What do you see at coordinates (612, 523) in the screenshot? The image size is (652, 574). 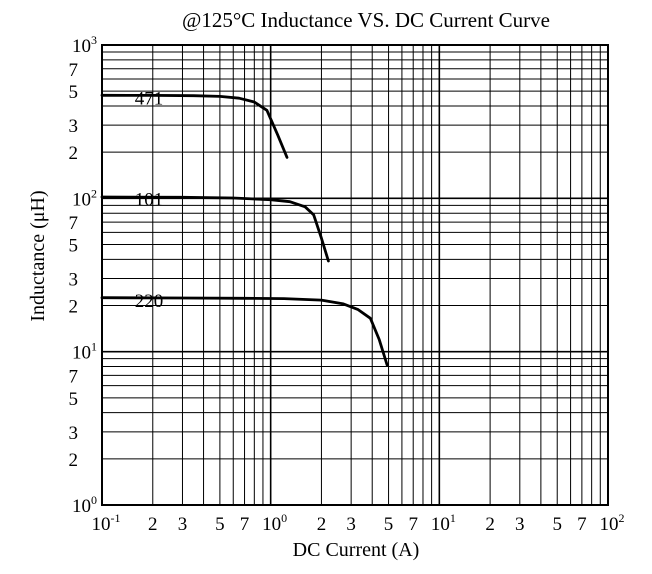 I see `x-tick-decade: 10²` at bounding box center [612, 523].